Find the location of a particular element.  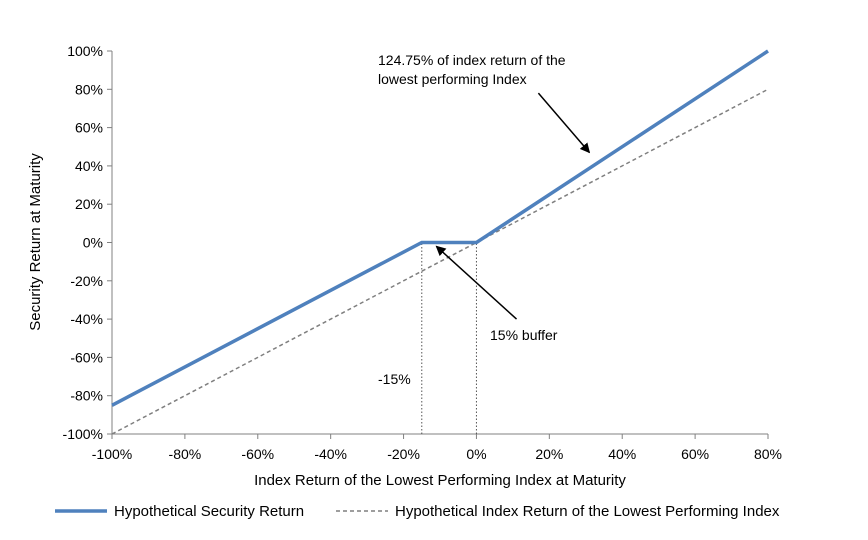

y-tick-label: -100% is located at coordinates (83, 434).